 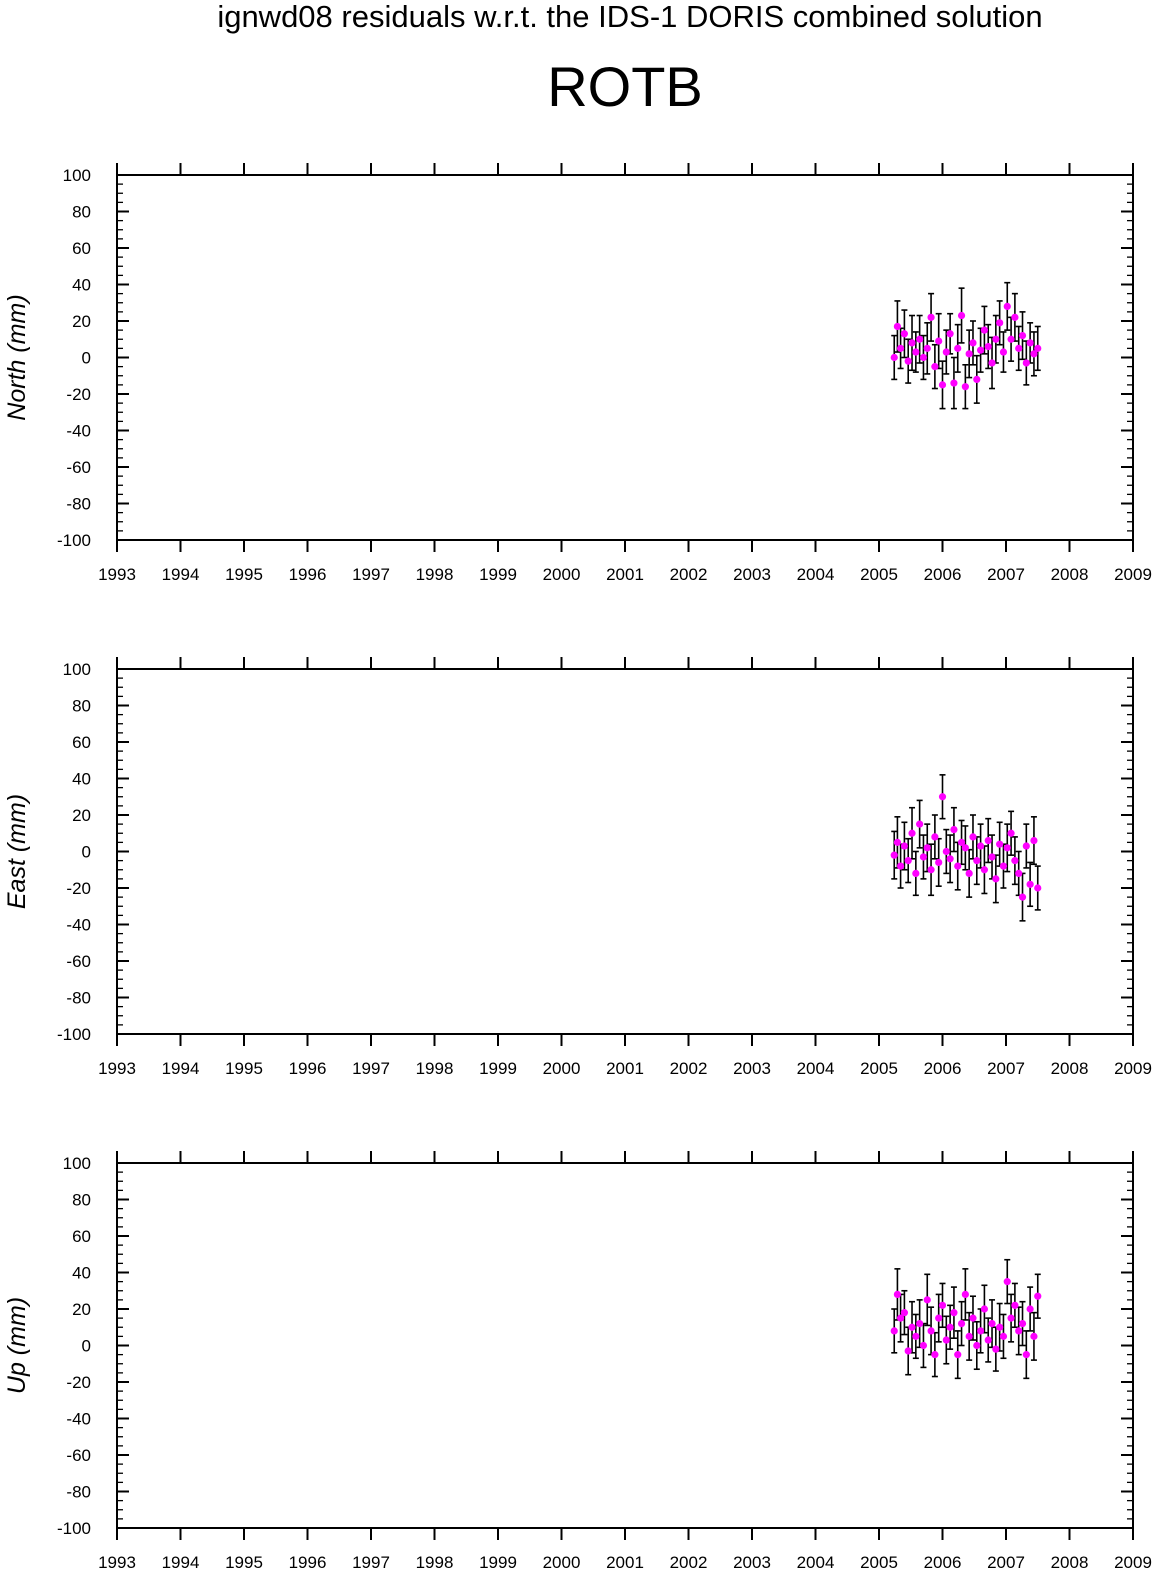 I want to click on east-axis-label: East (mm), so click(x=17, y=851).